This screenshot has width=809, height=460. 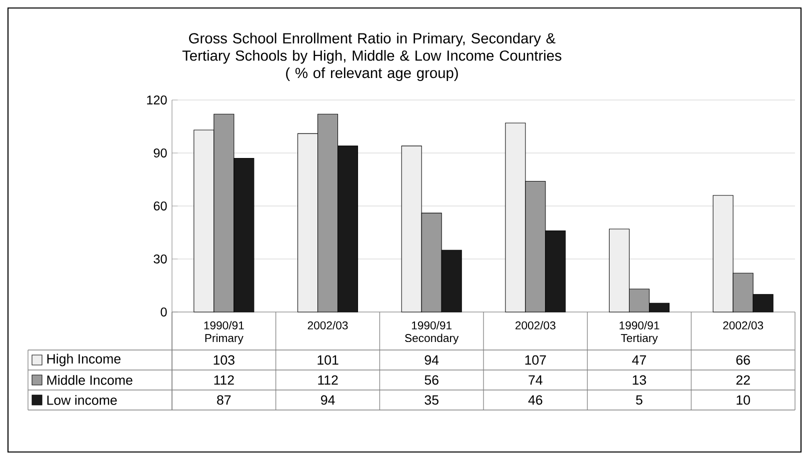 I want to click on data-label: 22, so click(x=743, y=380).